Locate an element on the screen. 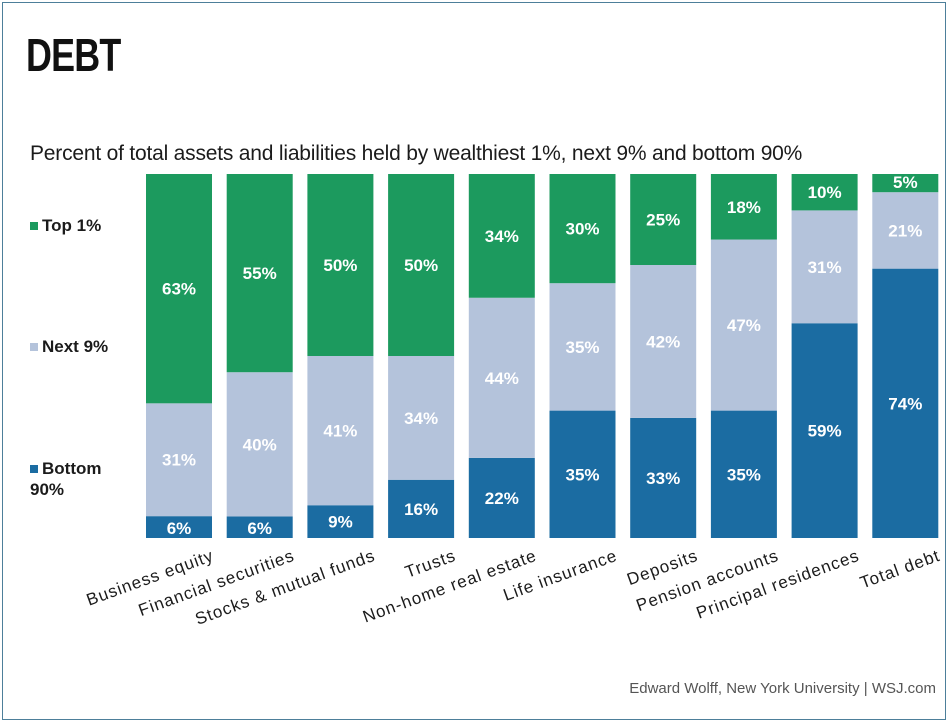 The height and width of the screenshot is (724, 950). legend-swatch-next9 is located at coordinates (34, 346).